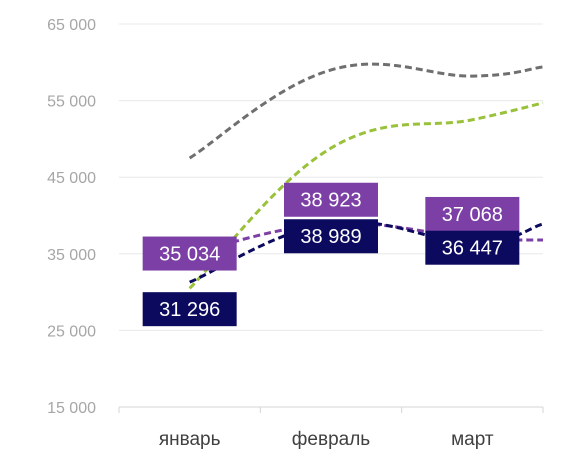 This screenshot has height=476, width=566. I want to click on data-label: 35 034, so click(189, 255).